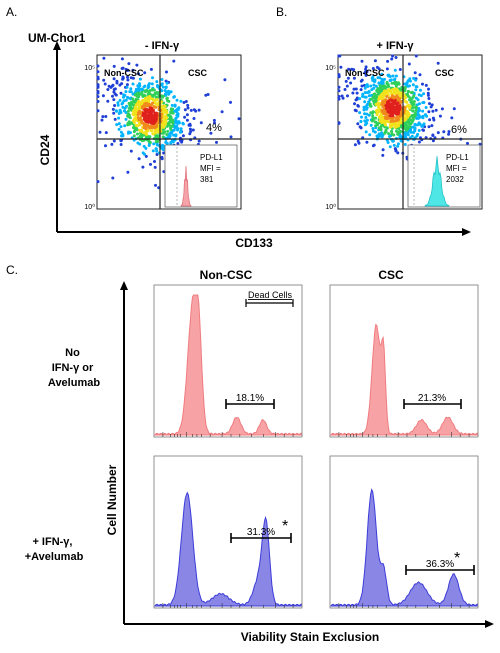 The width and height of the screenshot is (500, 653). Describe the element at coordinates (124, 285) in the screenshot. I see `c-y-axis-arrow` at that location.